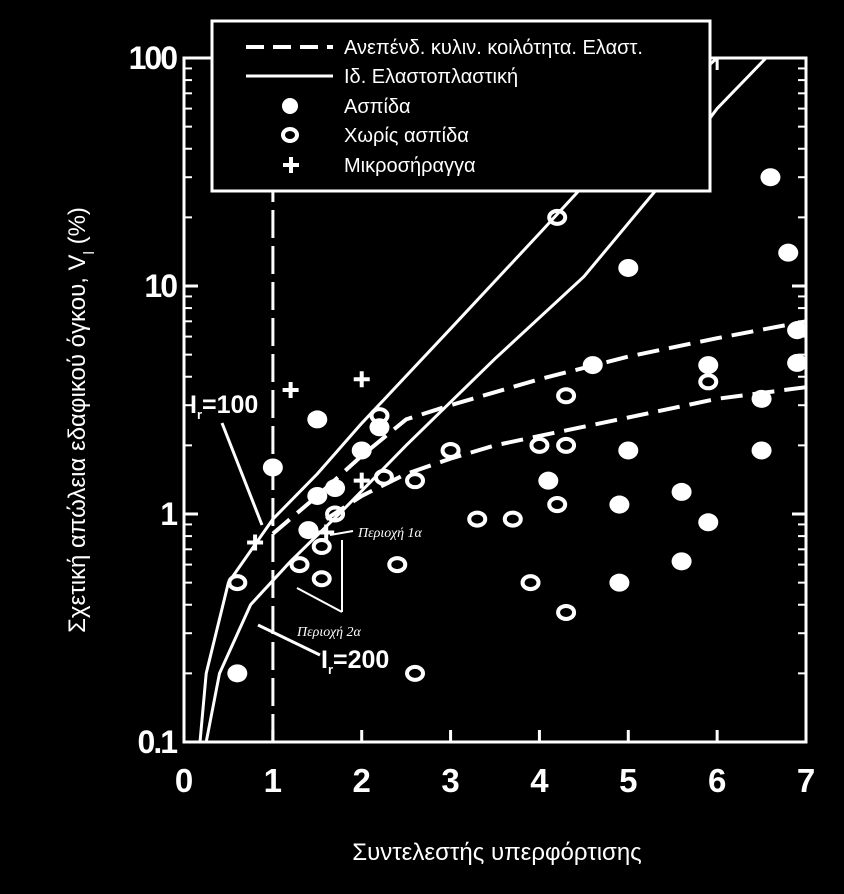 This screenshot has width=844, height=894. I want to click on legend-label-solid: Ιδ. Ελαστοπλαστική, so click(431, 77).